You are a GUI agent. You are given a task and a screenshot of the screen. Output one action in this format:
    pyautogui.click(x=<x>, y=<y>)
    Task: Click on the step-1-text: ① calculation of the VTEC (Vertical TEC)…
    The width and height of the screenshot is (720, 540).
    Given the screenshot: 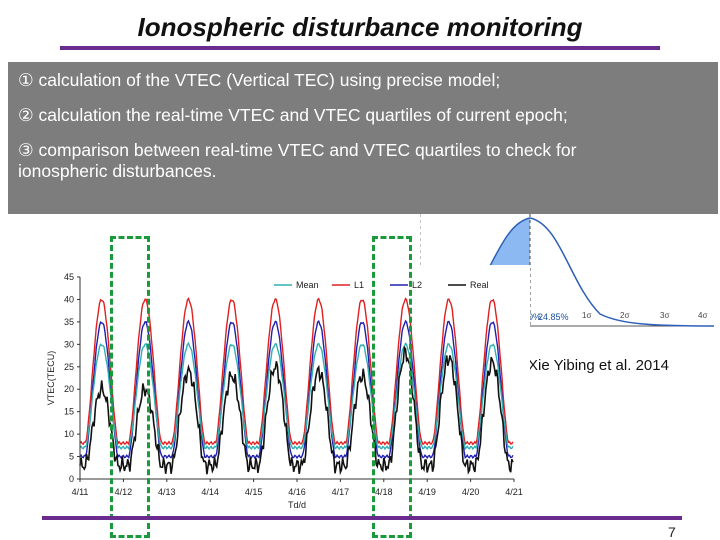 What is the action you would take?
    pyautogui.click(x=259, y=80)
    